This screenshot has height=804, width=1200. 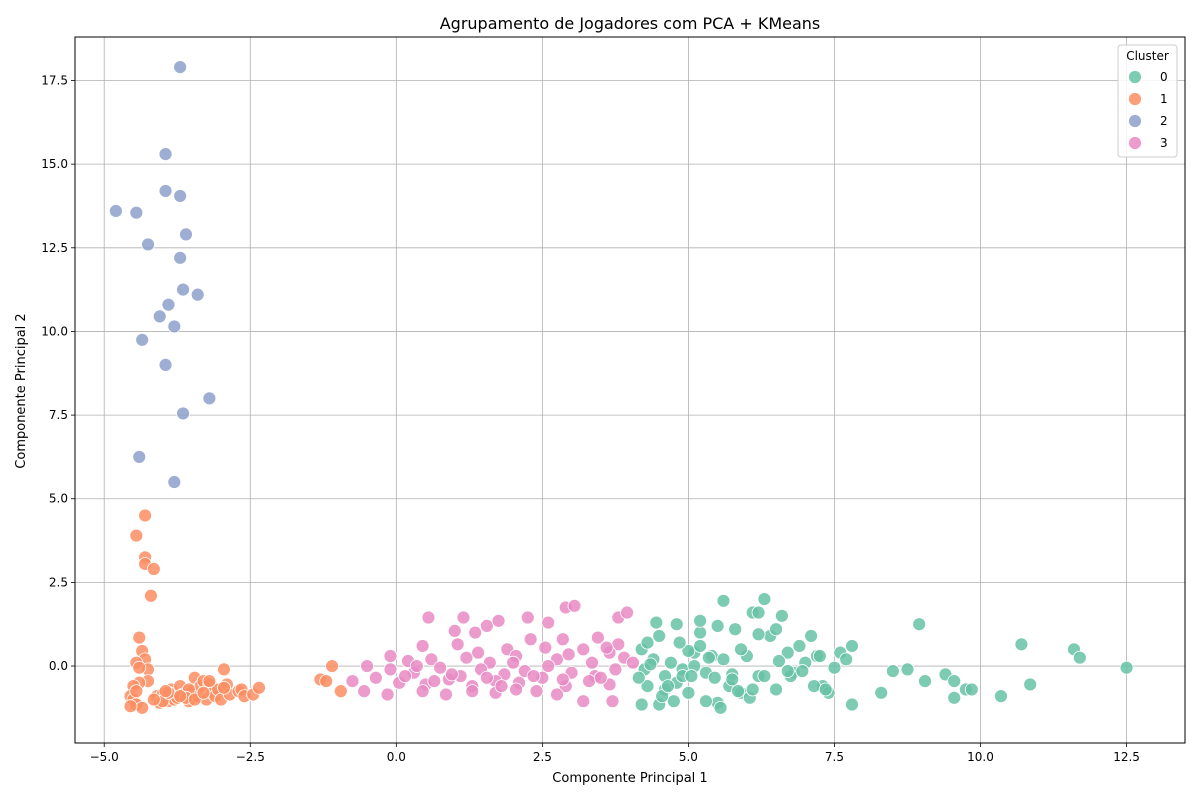 I want to click on y-tick-label: 7.5, so click(x=58, y=415).